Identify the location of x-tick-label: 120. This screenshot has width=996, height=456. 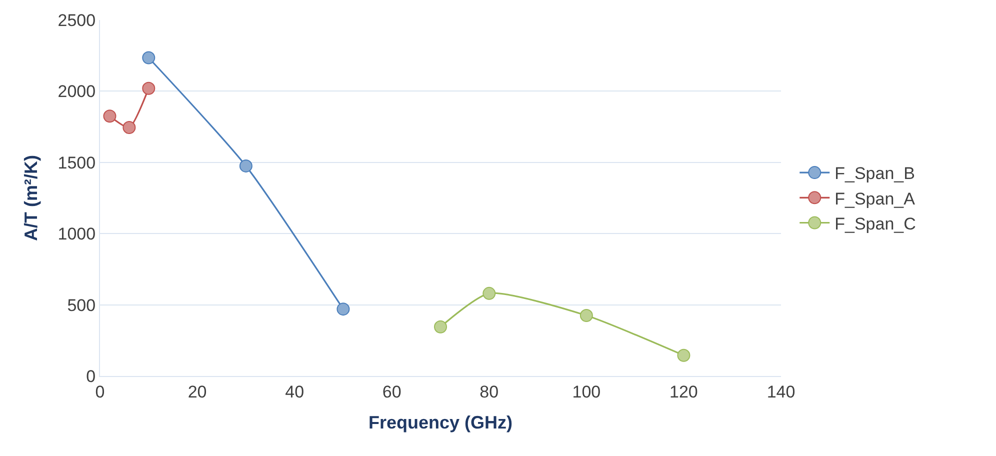
(684, 392).